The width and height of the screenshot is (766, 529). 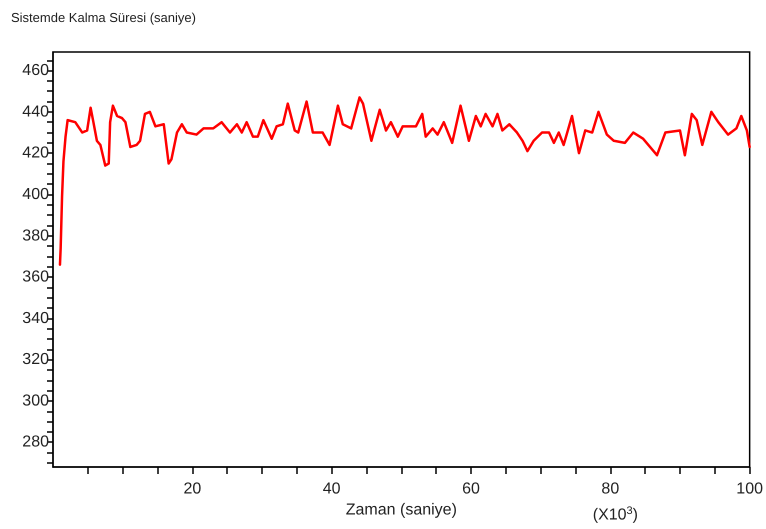 I want to click on x-tick-label: 40, so click(x=331, y=489).